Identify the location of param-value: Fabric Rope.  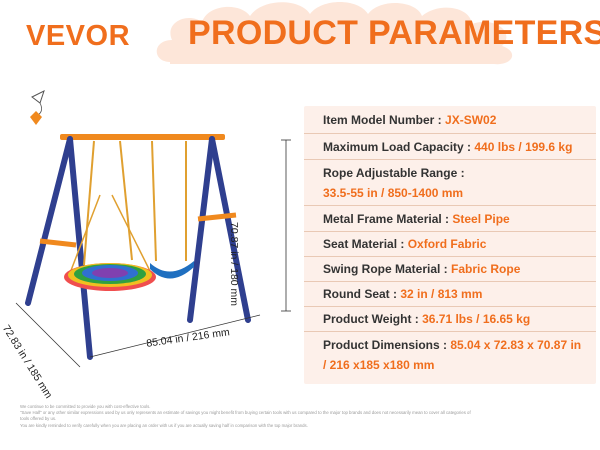
(486, 269).